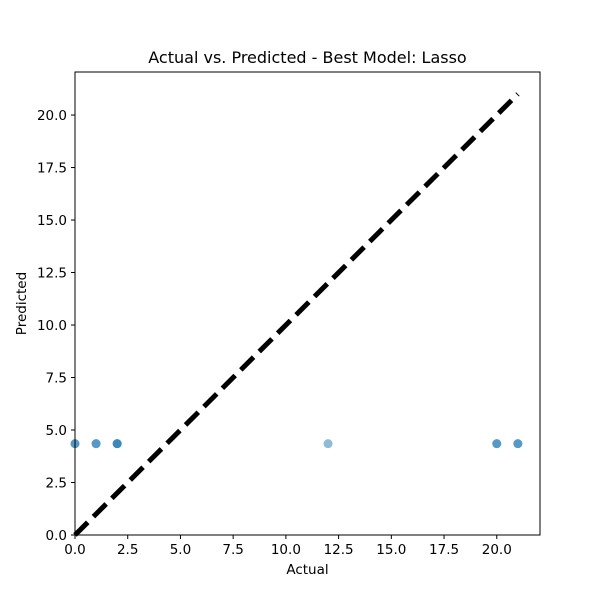  What do you see at coordinates (339, 550) in the screenshot?
I see `x-tick-label: 12.5` at bounding box center [339, 550].